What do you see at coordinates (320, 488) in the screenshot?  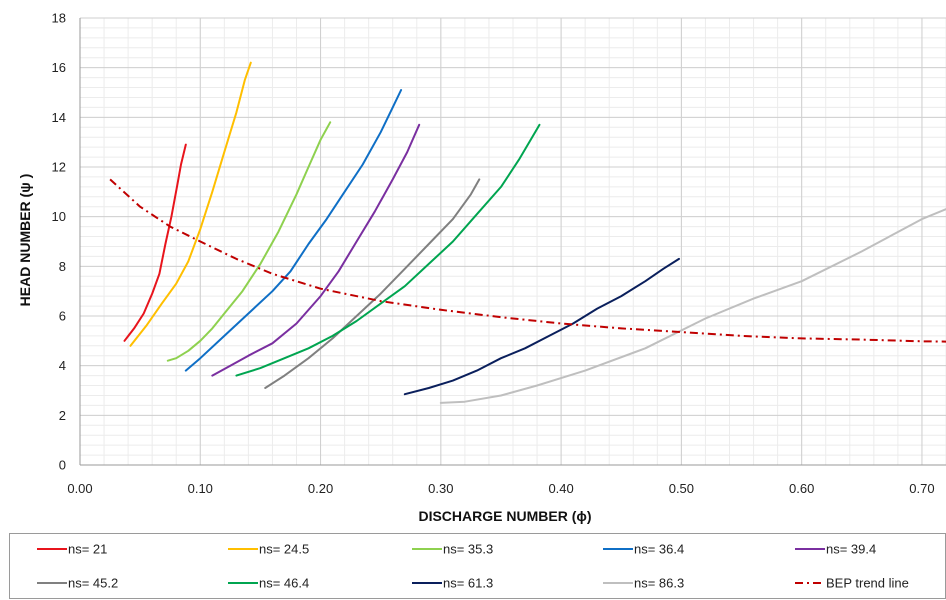 I see `x-tick-label: 0.20` at bounding box center [320, 488].